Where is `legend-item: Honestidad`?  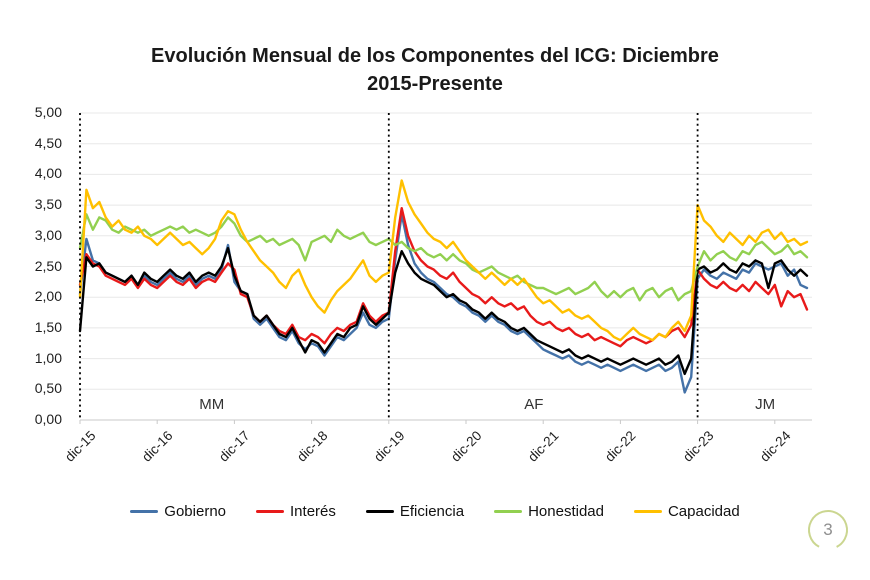
legend-item: Honestidad is located at coordinates (549, 511).